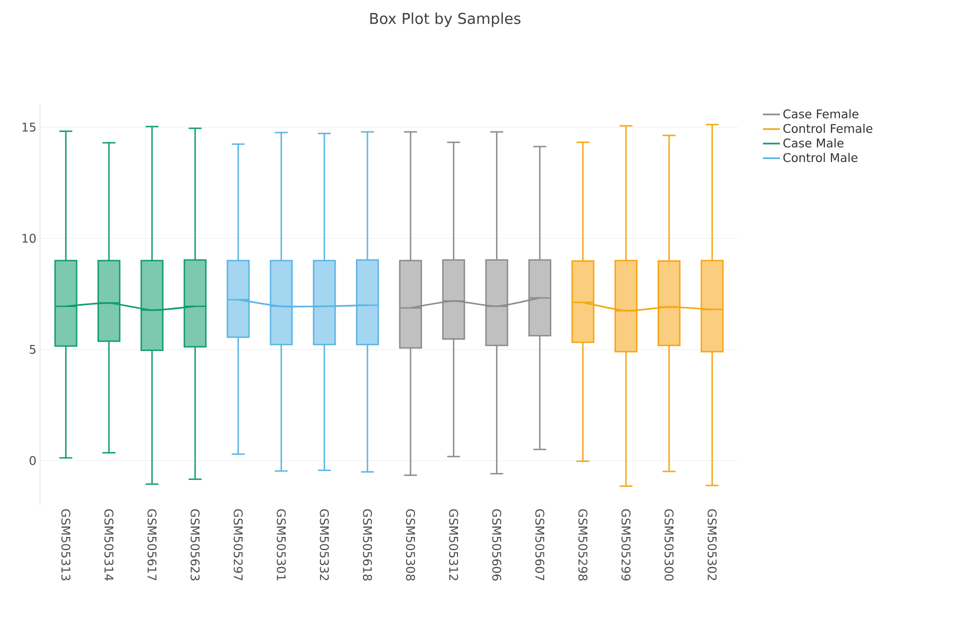 This screenshot has height=639, width=958. What do you see at coordinates (453, 544) in the screenshot?
I see `x-tick-label: GSM505312` at bounding box center [453, 544].